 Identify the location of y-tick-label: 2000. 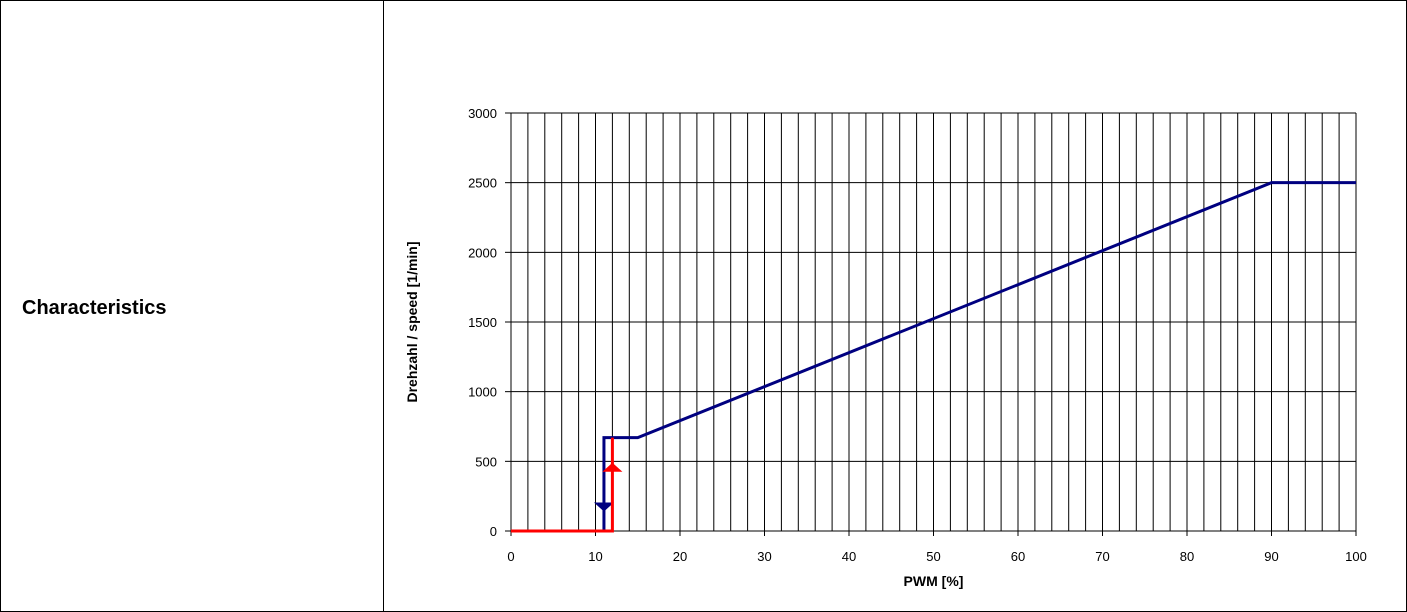
(482, 252).